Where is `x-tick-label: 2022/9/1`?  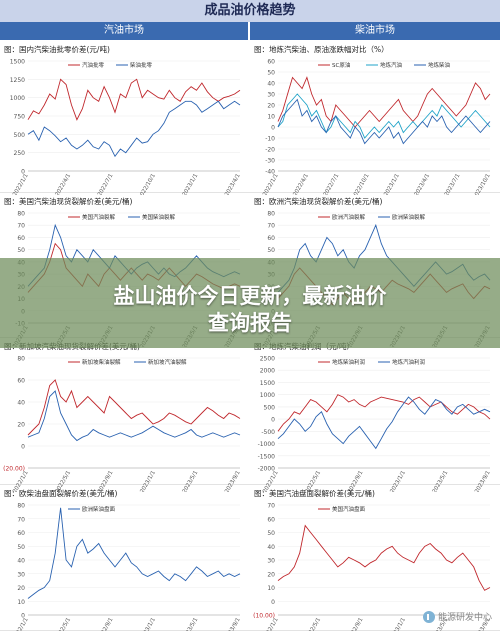
x-tick-label: 2022/9/1 is located at coordinates (106, 624).